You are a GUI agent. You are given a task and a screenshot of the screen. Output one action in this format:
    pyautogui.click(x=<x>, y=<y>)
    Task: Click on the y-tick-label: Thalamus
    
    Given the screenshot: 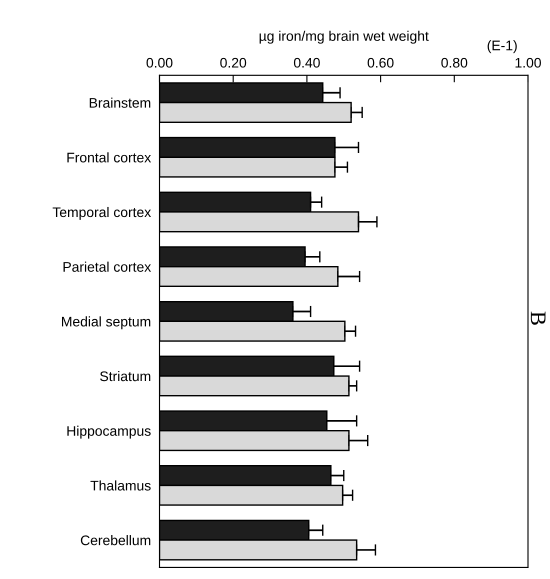 What is the action you would take?
    pyautogui.click(x=120, y=485)
    